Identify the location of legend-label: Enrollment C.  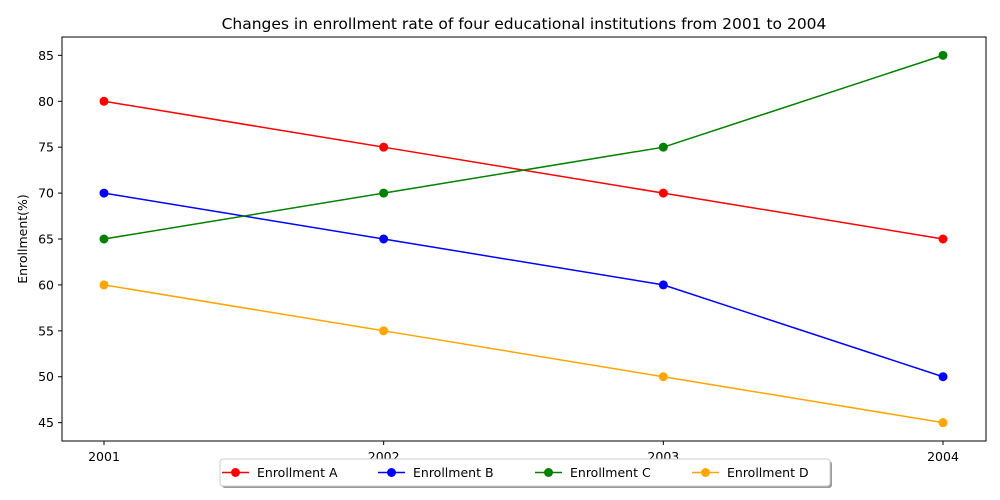
(610, 472).